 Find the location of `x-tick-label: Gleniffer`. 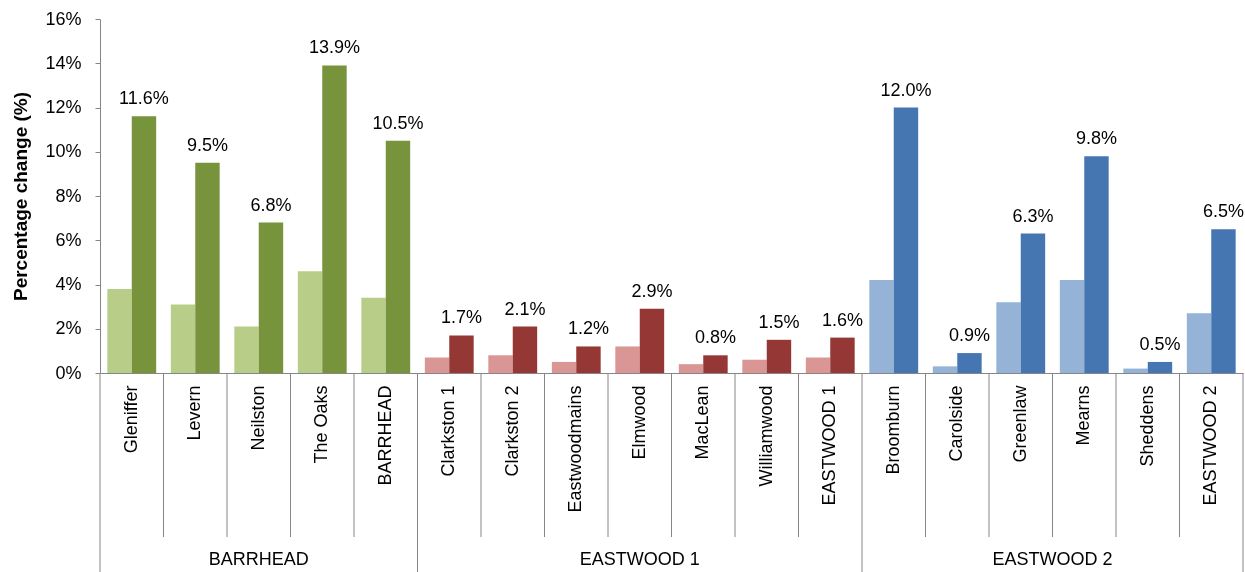

x-tick-label: Gleniffer is located at coordinates (130, 419).